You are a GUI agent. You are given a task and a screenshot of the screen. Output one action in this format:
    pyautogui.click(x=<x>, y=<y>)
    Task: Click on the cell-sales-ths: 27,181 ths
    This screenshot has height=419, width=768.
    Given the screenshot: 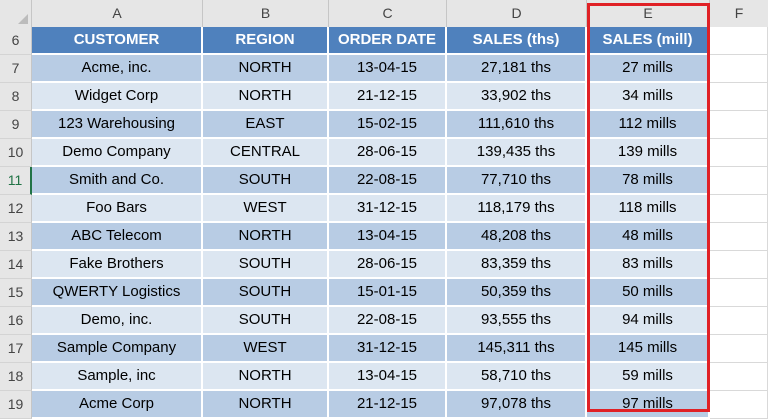 What is the action you would take?
    pyautogui.click(x=517, y=69)
    